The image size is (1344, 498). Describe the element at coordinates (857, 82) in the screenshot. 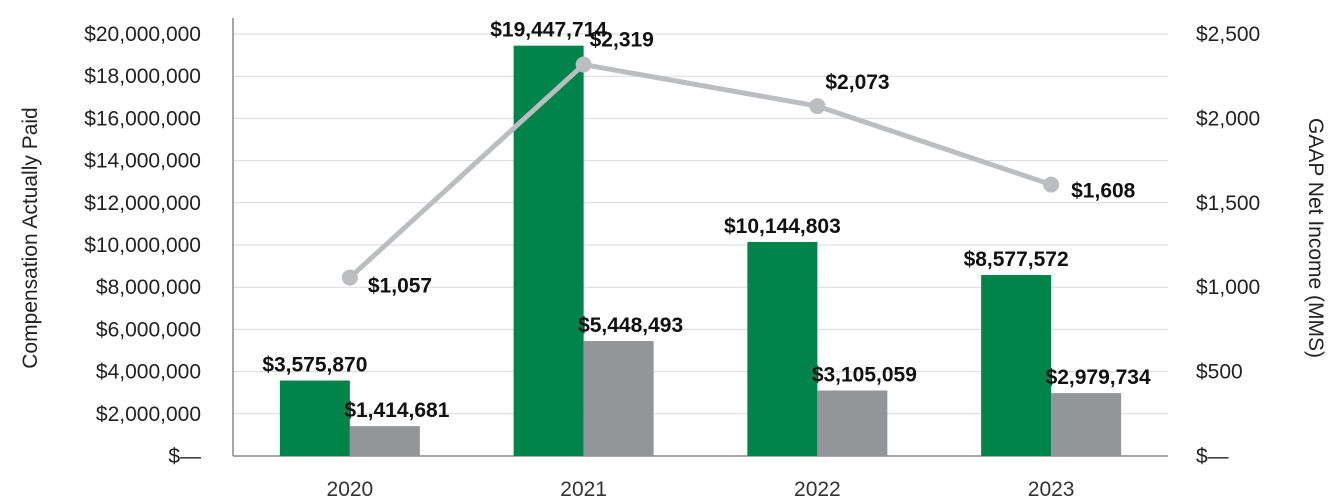

I see `net-income-label: $2,073` at that location.